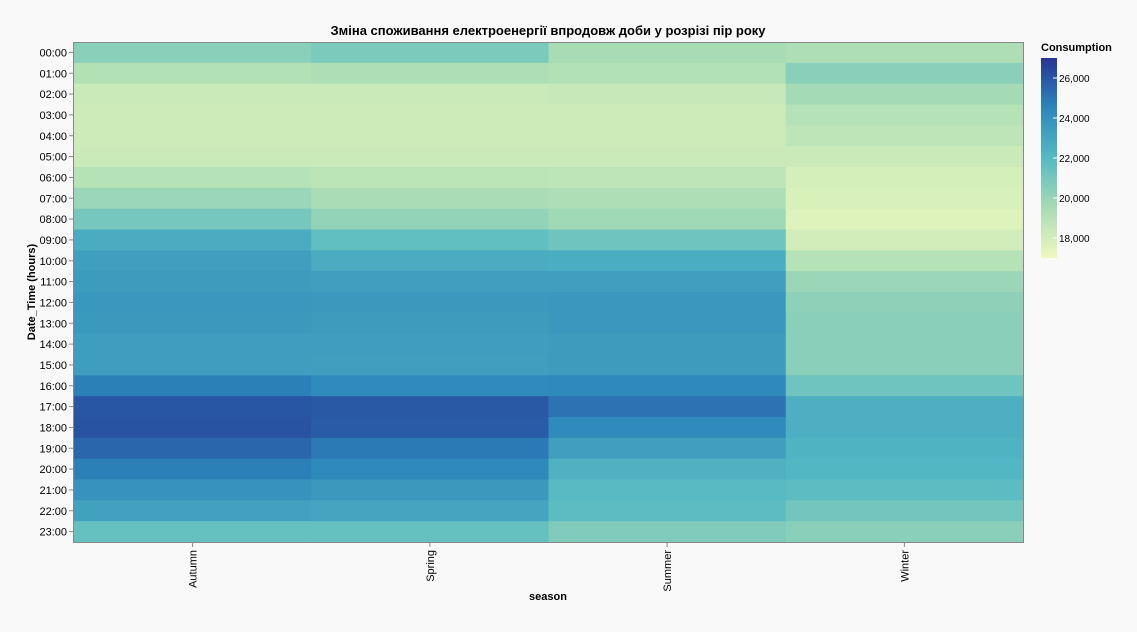  What do you see at coordinates (53, 241) in the screenshot?
I see `y-tick-label: 09:00` at bounding box center [53, 241].